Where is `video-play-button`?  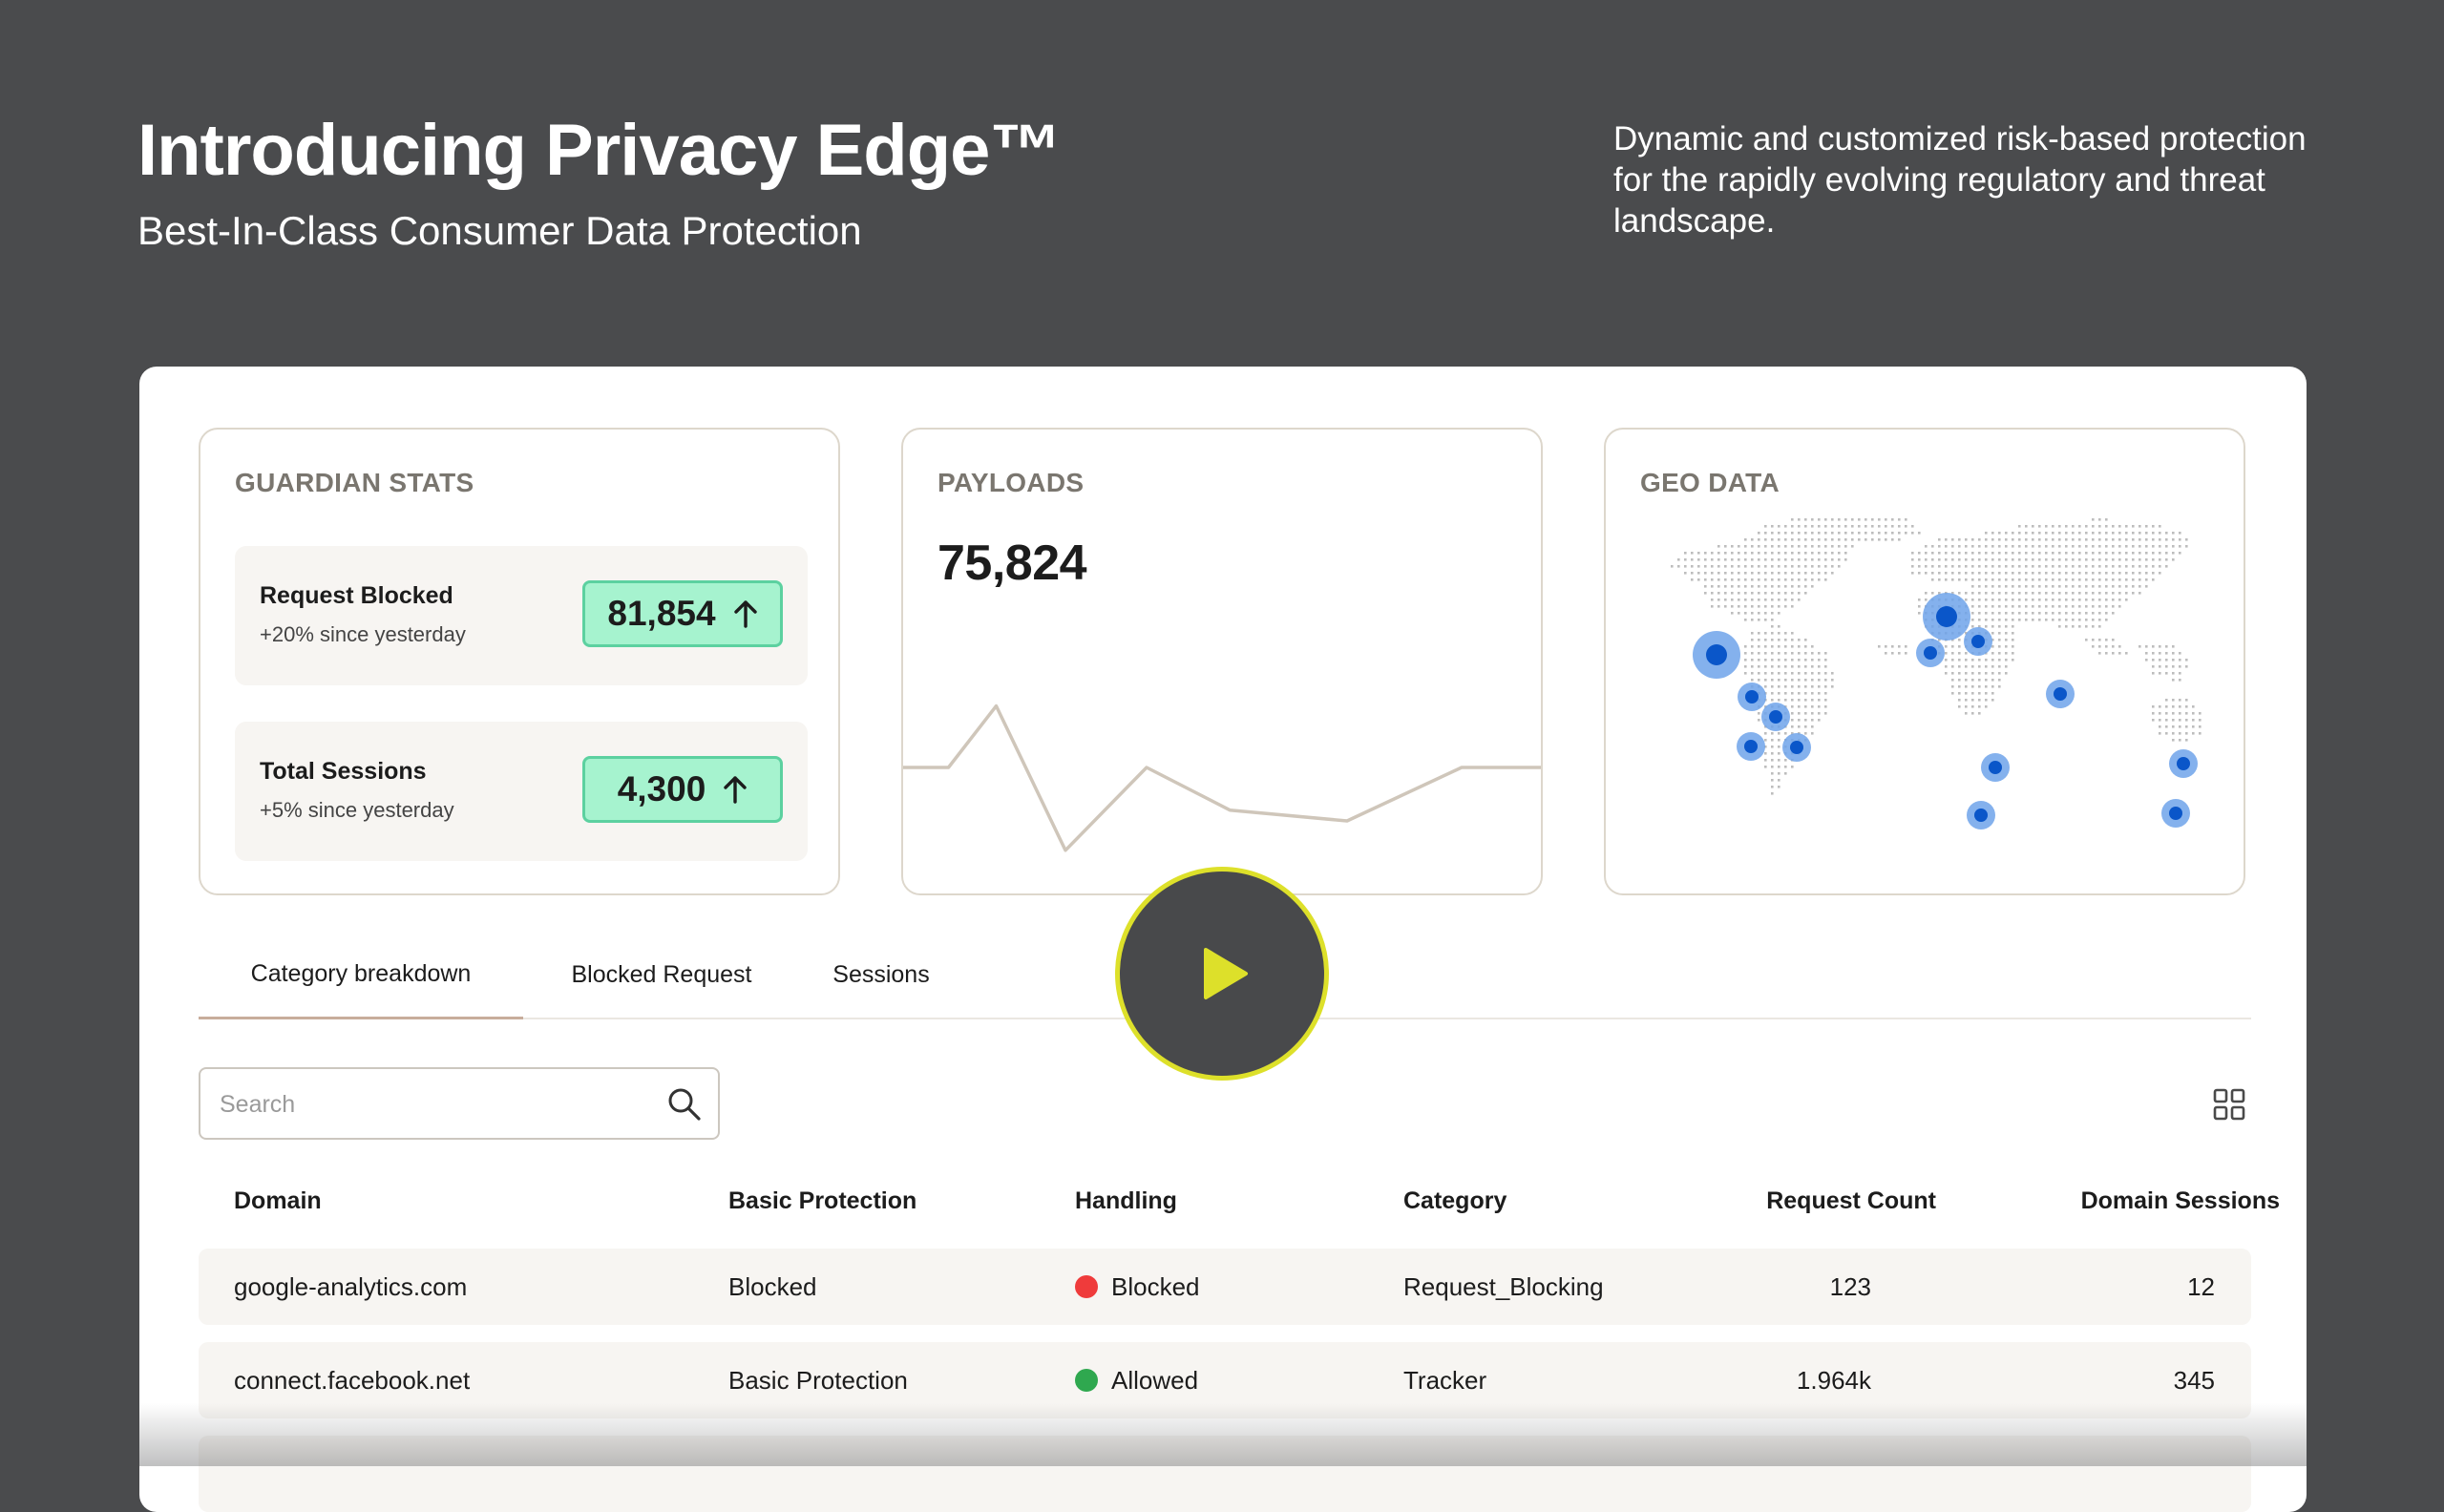
video-play-button is located at coordinates (1222, 974).